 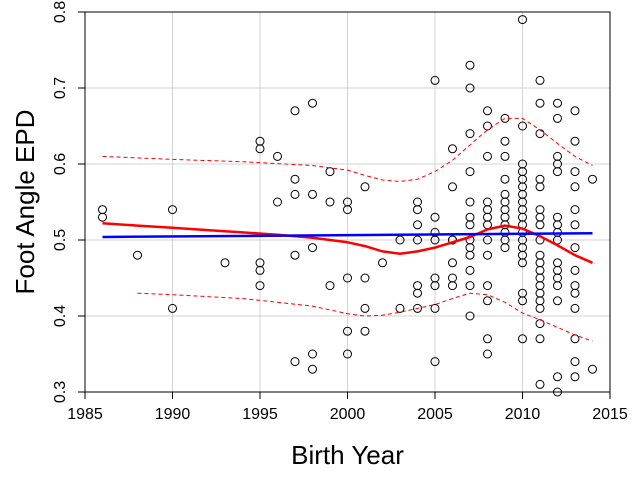 I want to click on y-tick-label: 0.8, so click(x=60, y=12).